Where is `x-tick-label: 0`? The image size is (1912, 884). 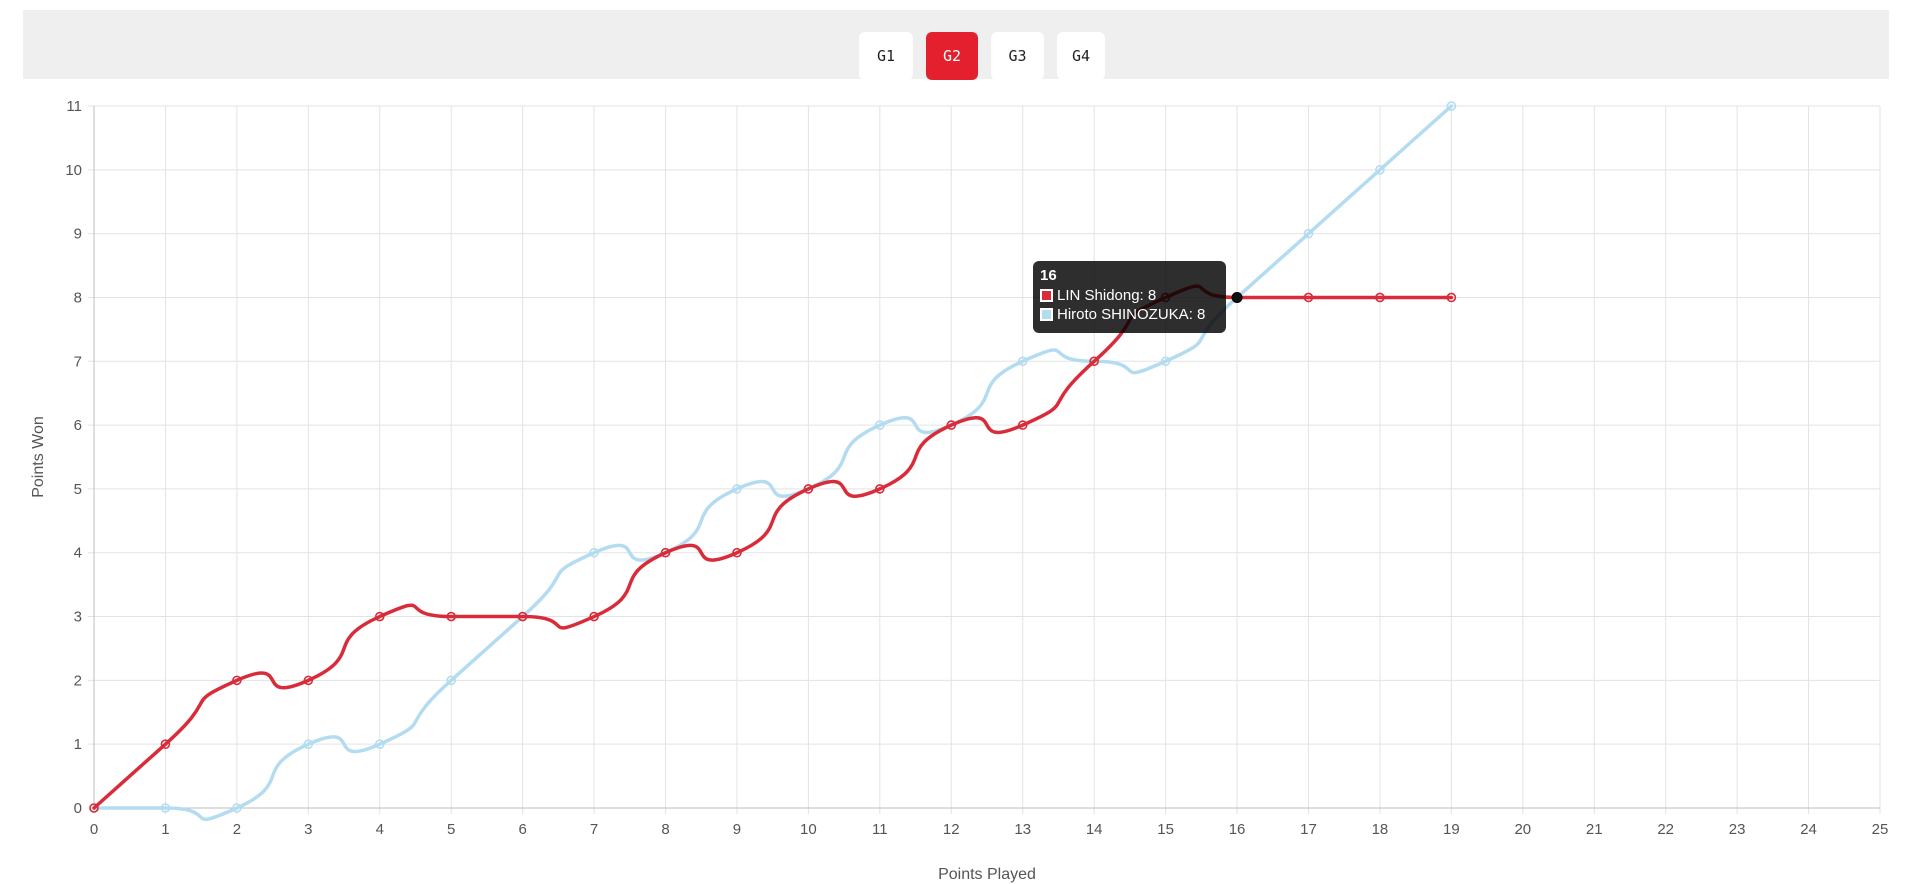
x-tick-label: 0 is located at coordinates (94, 829).